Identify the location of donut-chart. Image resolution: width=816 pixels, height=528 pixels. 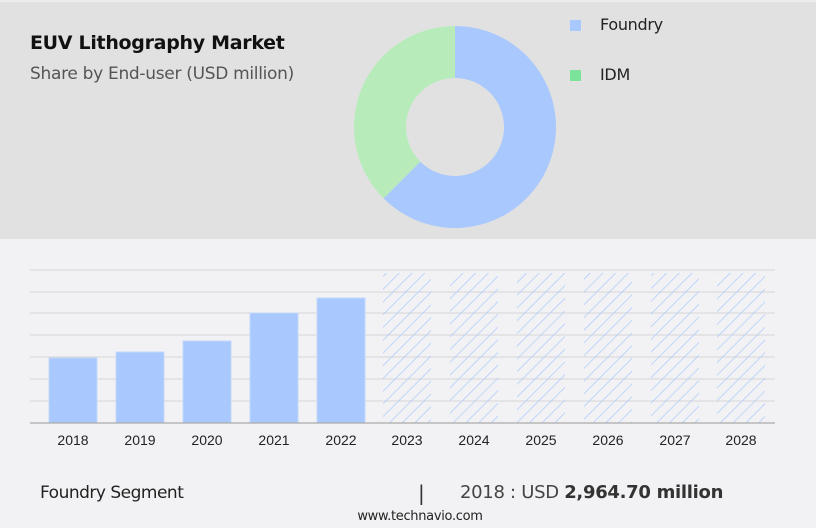
(460, 132).